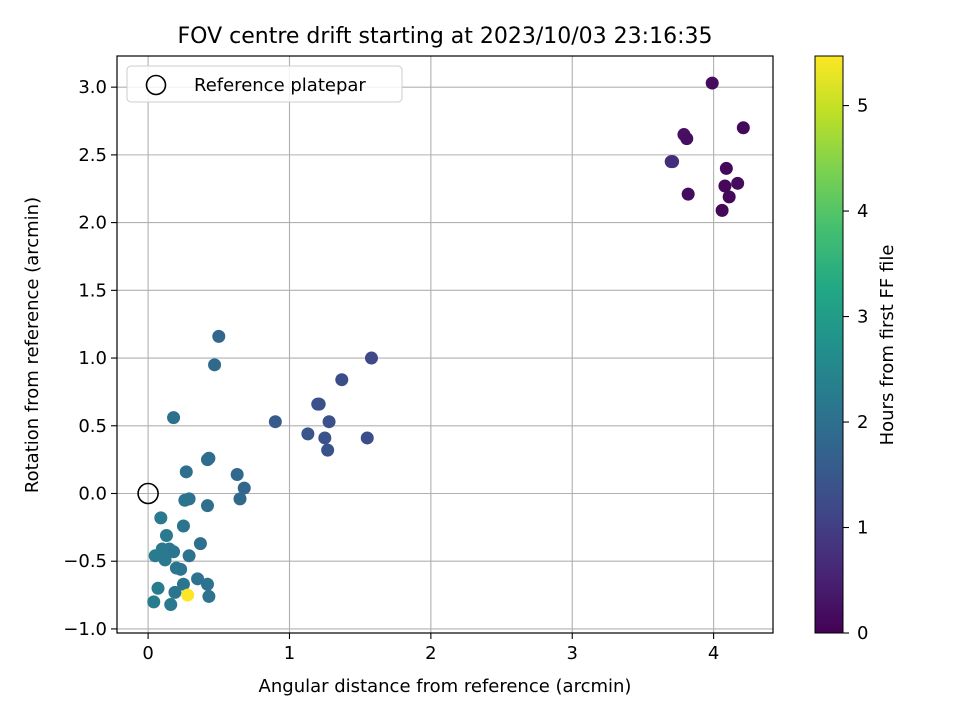 The height and width of the screenshot is (720, 960). What do you see at coordinates (862, 422) in the screenshot?
I see `colorbar-tick-label: 2` at bounding box center [862, 422].